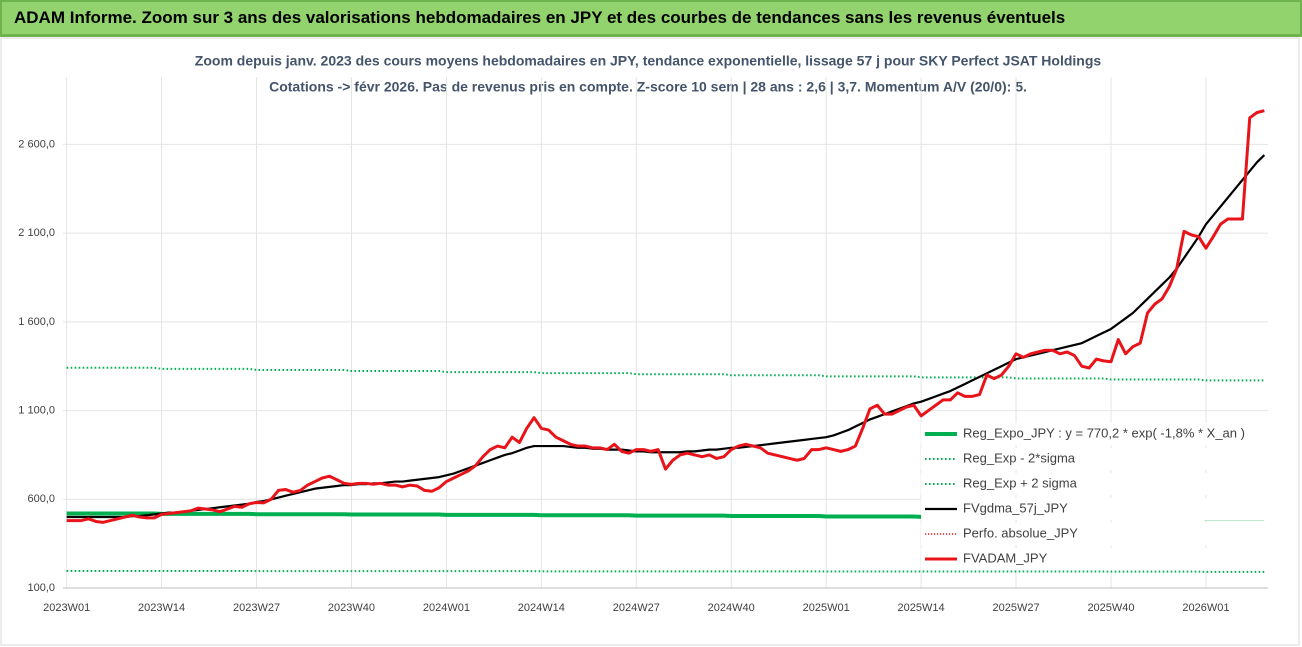 The width and height of the screenshot is (1302, 647). Describe the element at coordinates (446, 608) in the screenshot. I see `x-tick-label: 2024W01` at that location.